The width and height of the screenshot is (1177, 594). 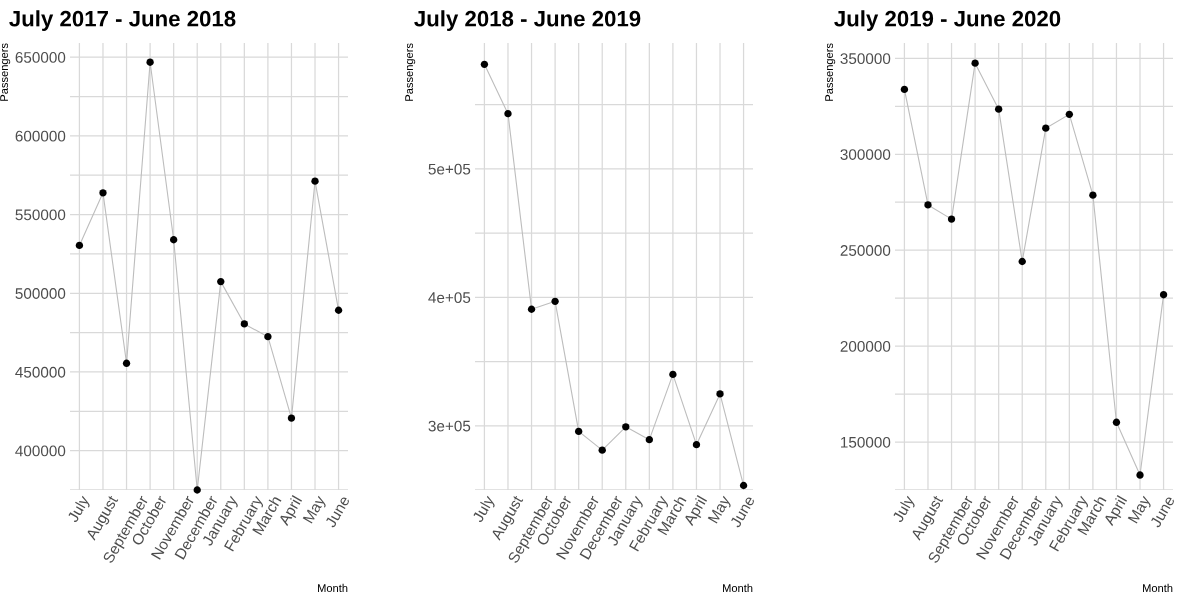 I want to click on y-tick-label: 250000, so click(x=865, y=250).